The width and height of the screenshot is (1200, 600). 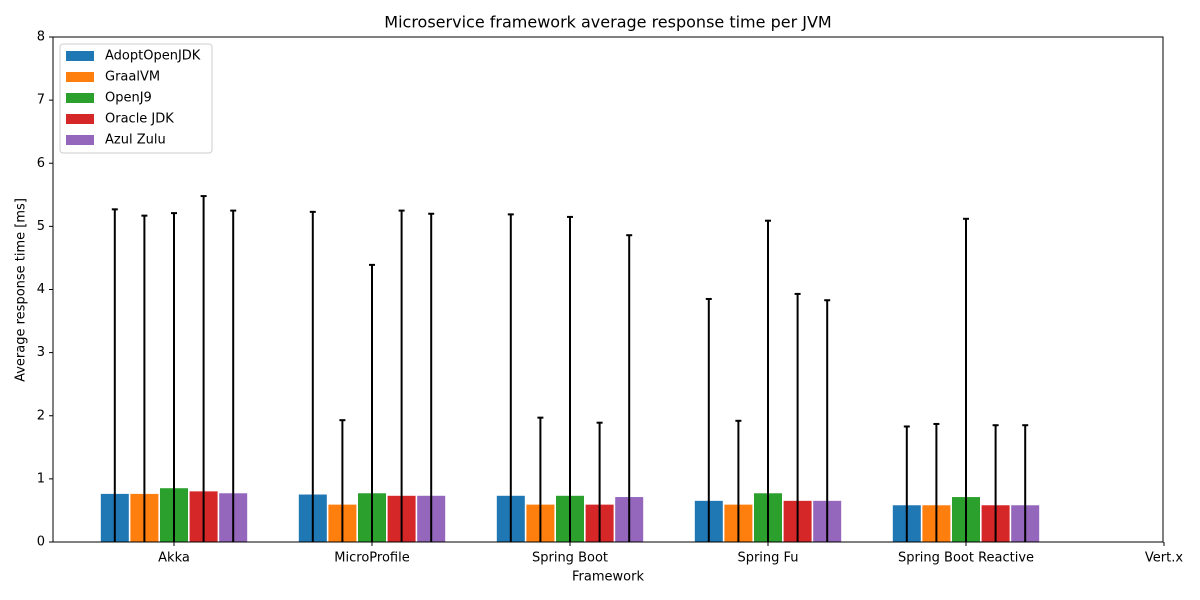 I want to click on y-tick-label: 7, so click(x=41, y=100).